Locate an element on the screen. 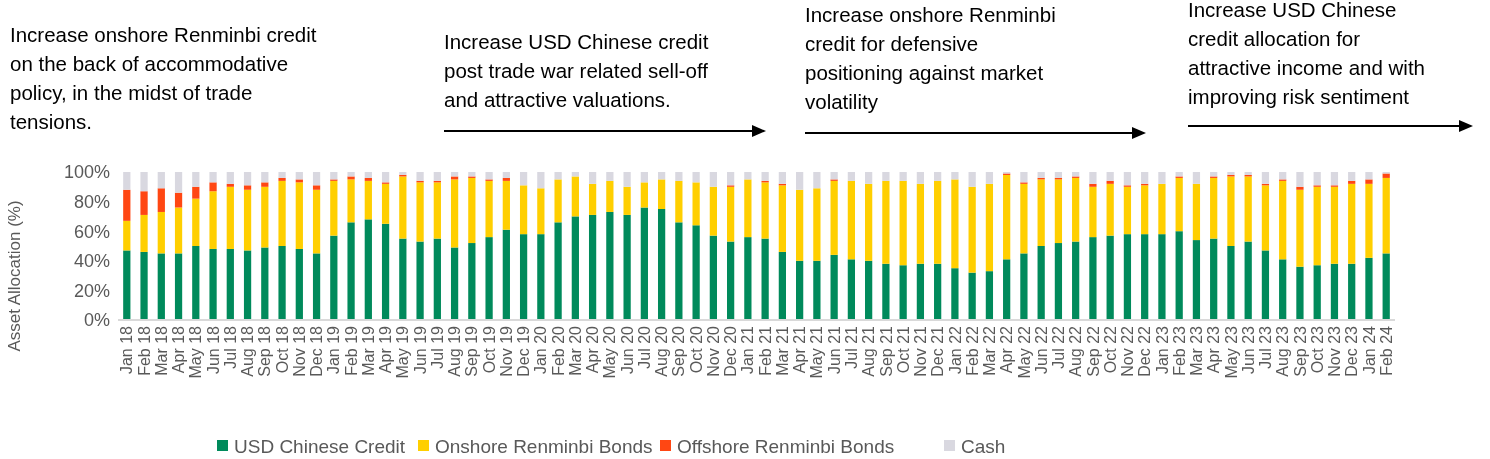  x-tick-label: Apr 19 is located at coordinates (386, 349).